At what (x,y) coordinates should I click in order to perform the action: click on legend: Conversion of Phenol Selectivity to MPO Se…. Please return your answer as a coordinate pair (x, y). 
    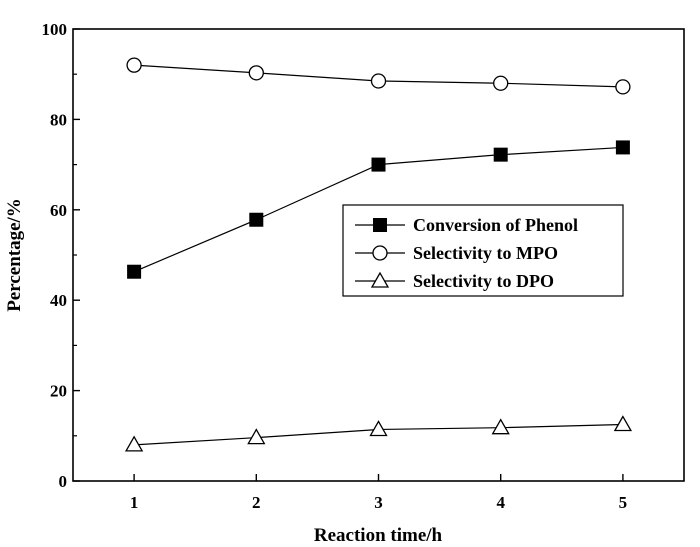
    Looking at the image, I should click on (483, 250).